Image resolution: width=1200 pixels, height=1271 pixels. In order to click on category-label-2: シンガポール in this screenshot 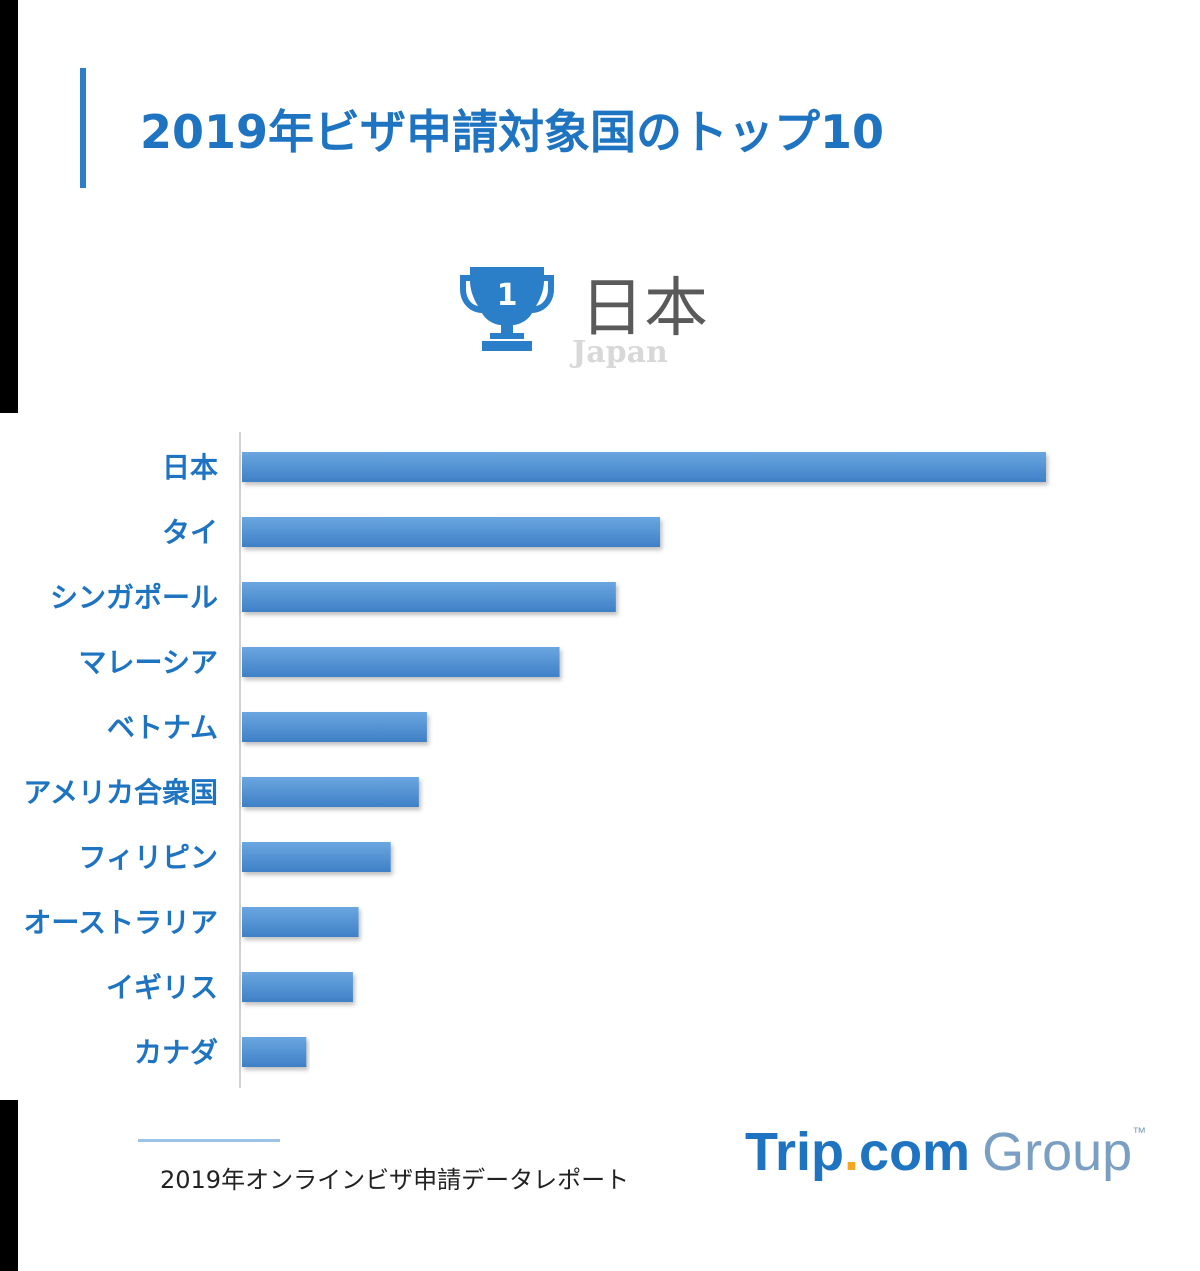, I will do `click(134, 597)`.